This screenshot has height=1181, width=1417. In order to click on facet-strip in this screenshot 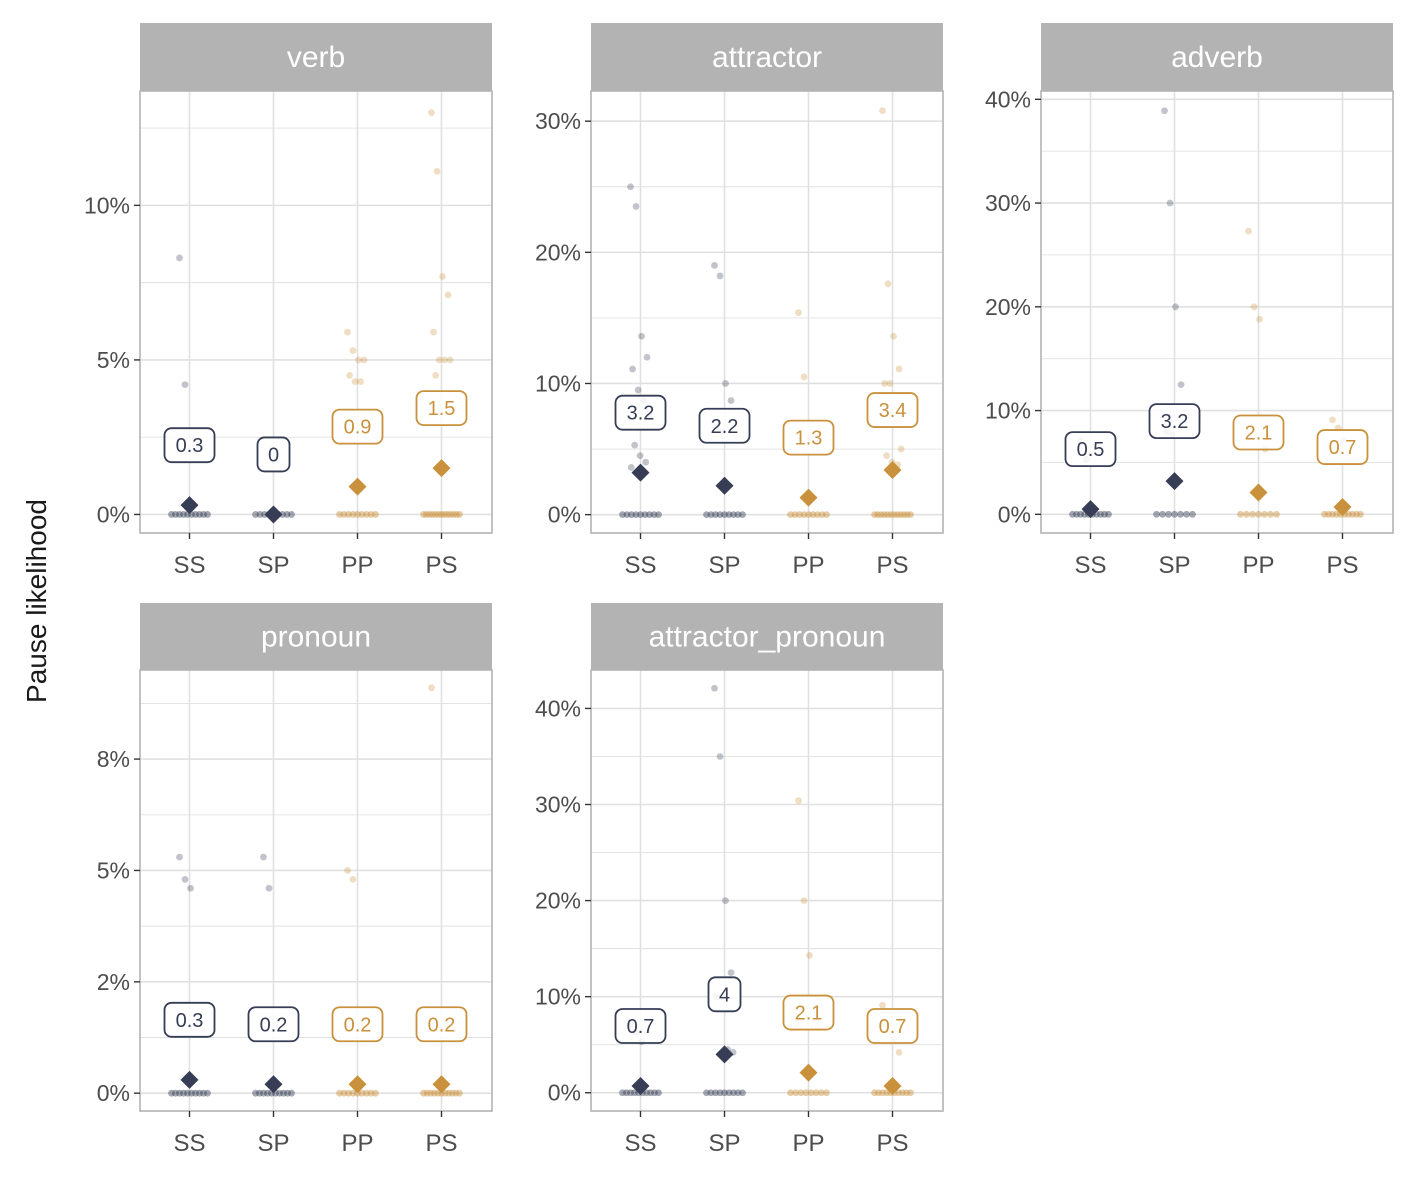, I will do `click(316, 636)`.